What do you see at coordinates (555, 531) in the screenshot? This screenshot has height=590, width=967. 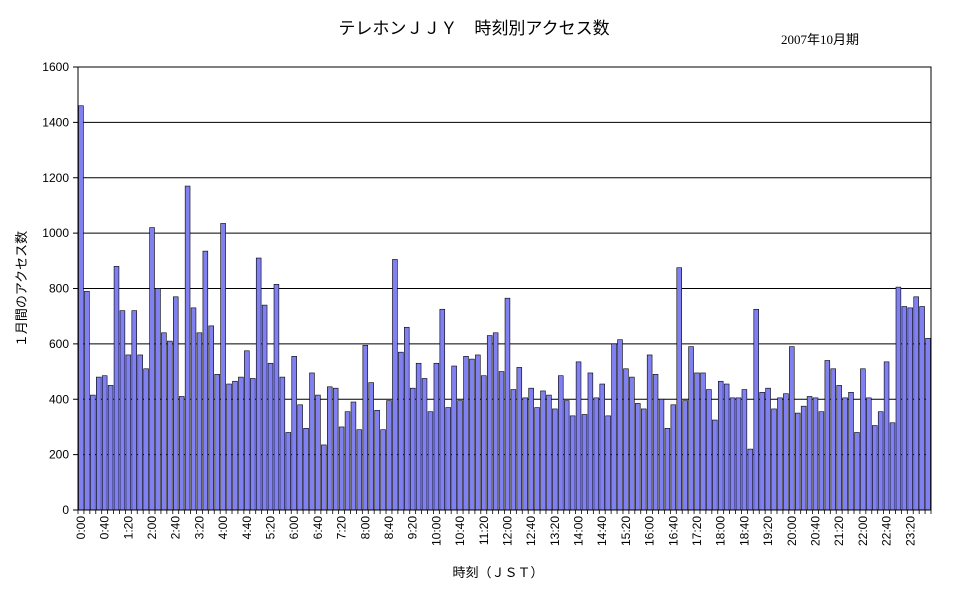 I see `x-tick-label: 13:20` at bounding box center [555, 531].